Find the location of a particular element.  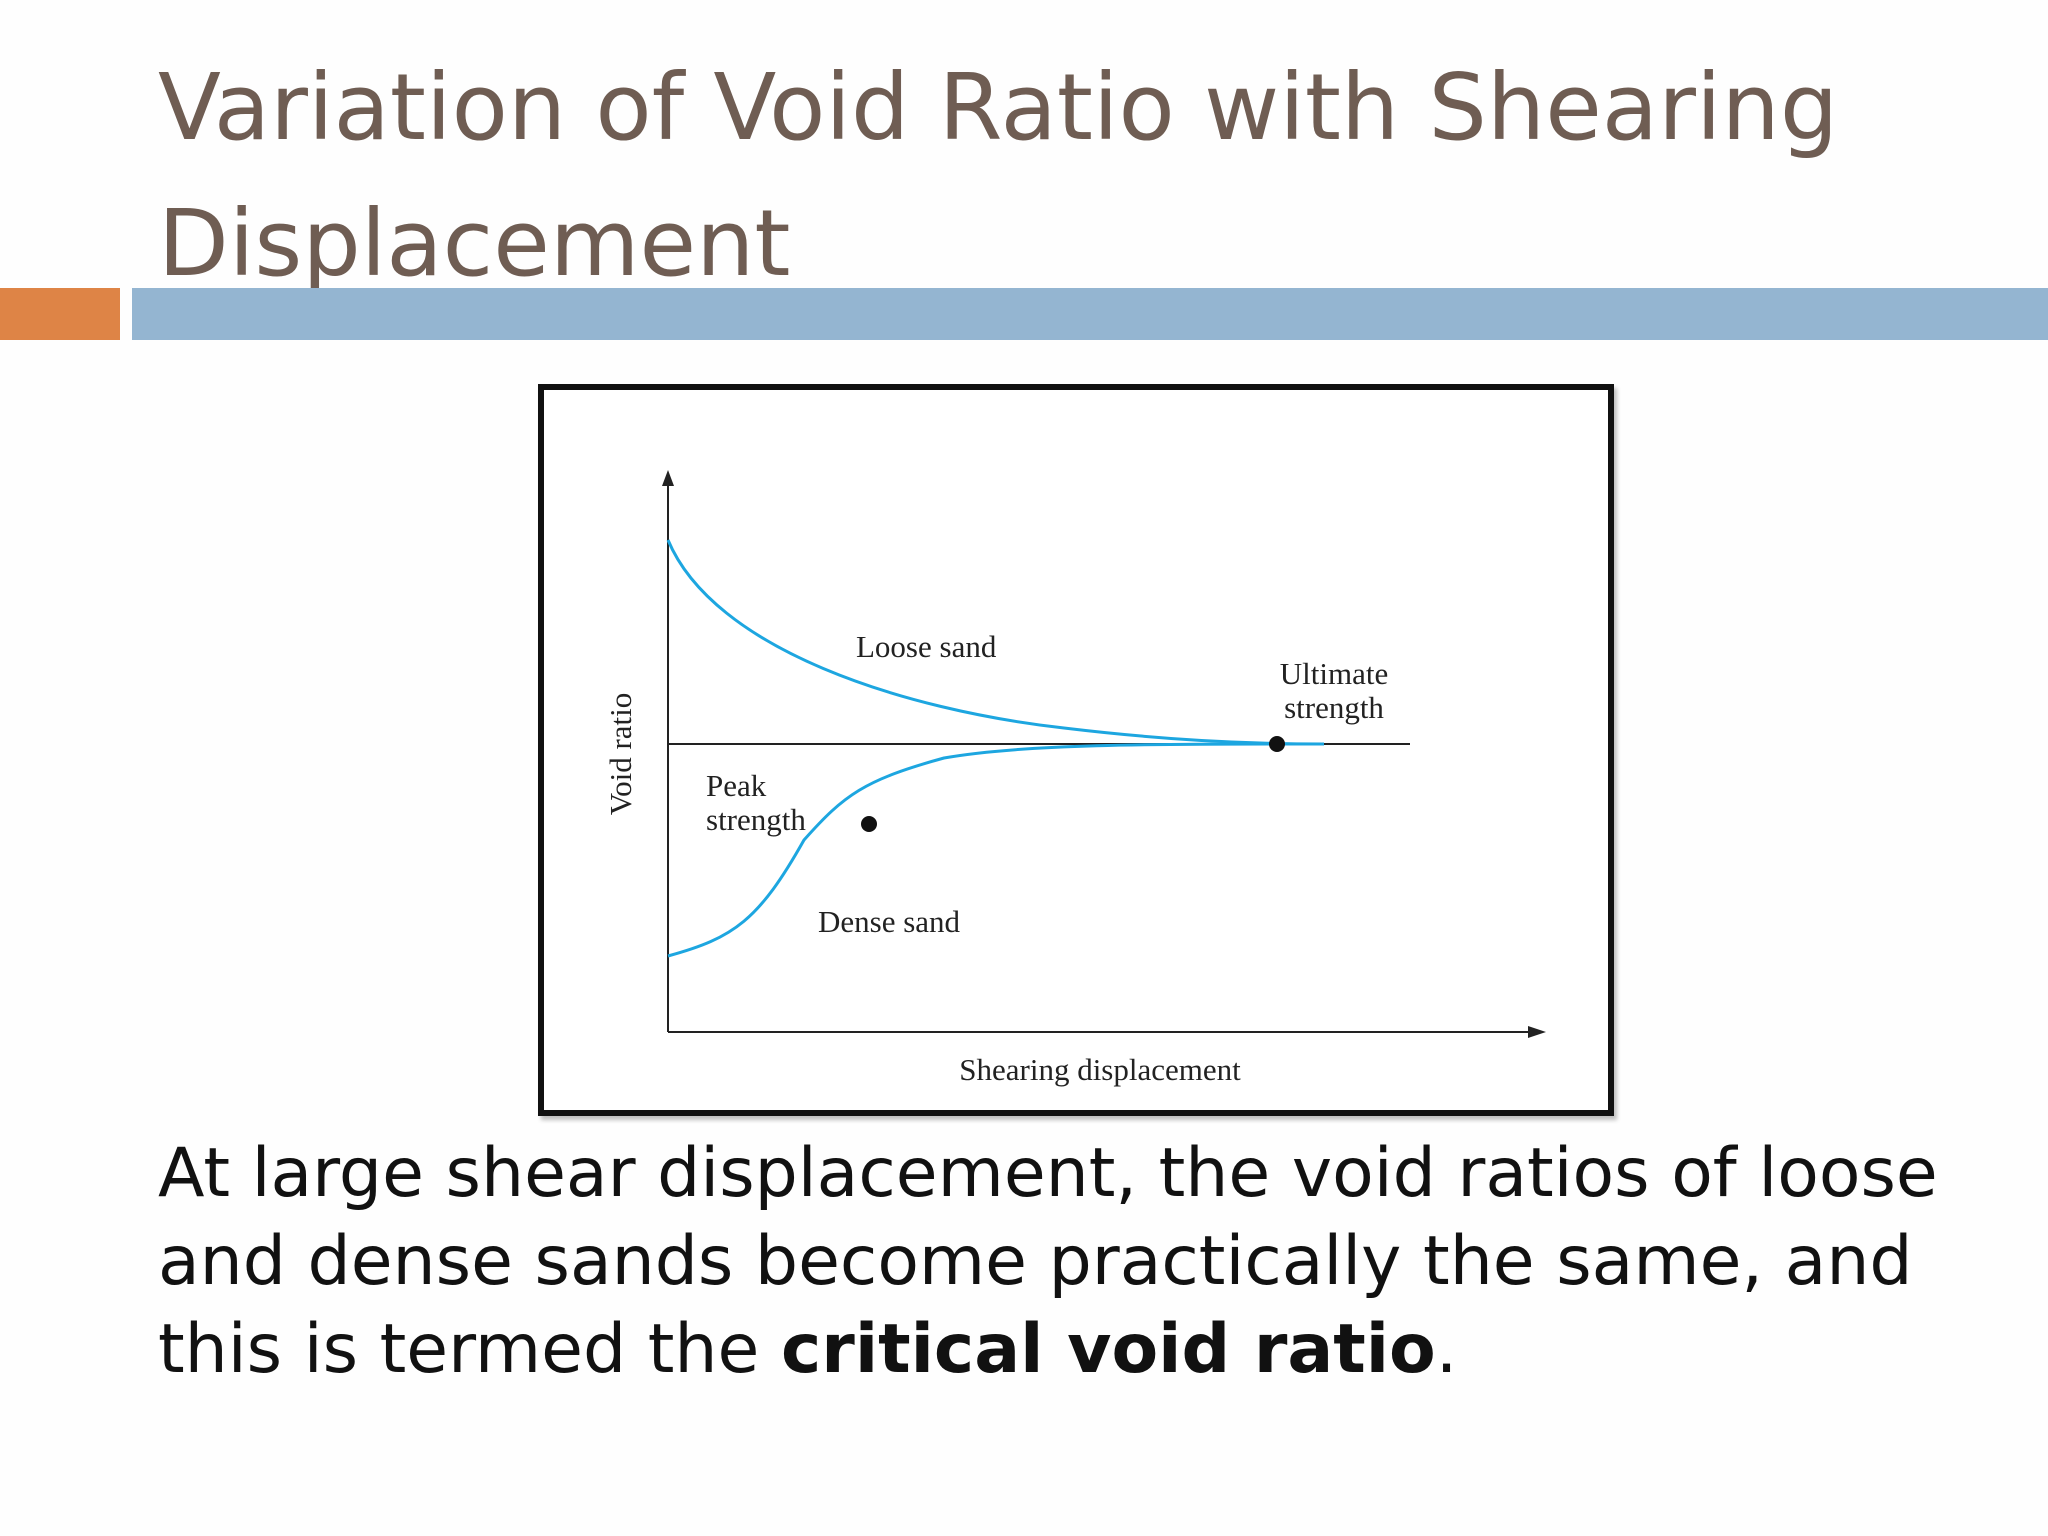

x-axis-label: Shearing displacement is located at coordinates (1100, 1069).